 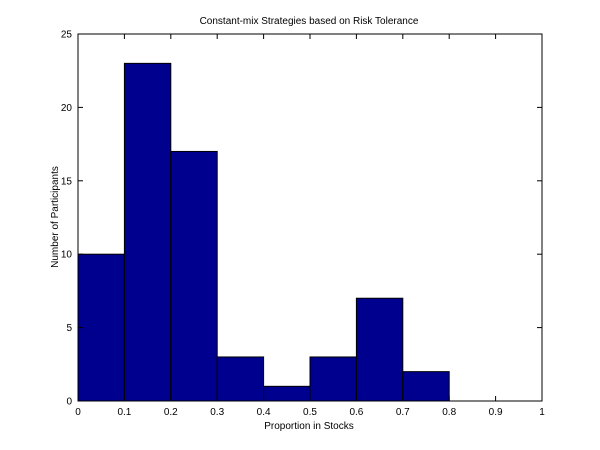 What do you see at coordinates (403, 412) in the screenshot?
I see `x-tick-label-7: 0.7` at bounding box center [403, 412].